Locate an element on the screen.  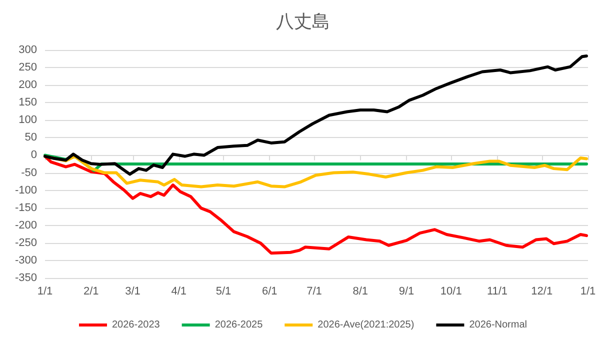
y-tick-label: 300 is located at coordinates (27, 50).